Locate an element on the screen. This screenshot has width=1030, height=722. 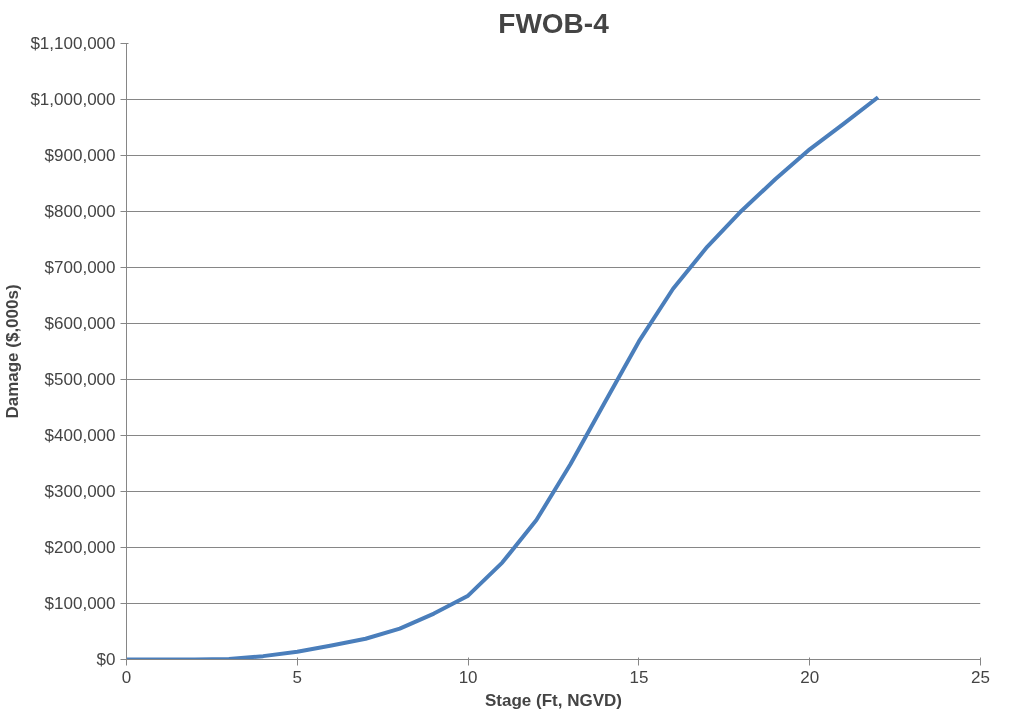
y-tick-label: $700,000 is located at coordinates (80, 267).